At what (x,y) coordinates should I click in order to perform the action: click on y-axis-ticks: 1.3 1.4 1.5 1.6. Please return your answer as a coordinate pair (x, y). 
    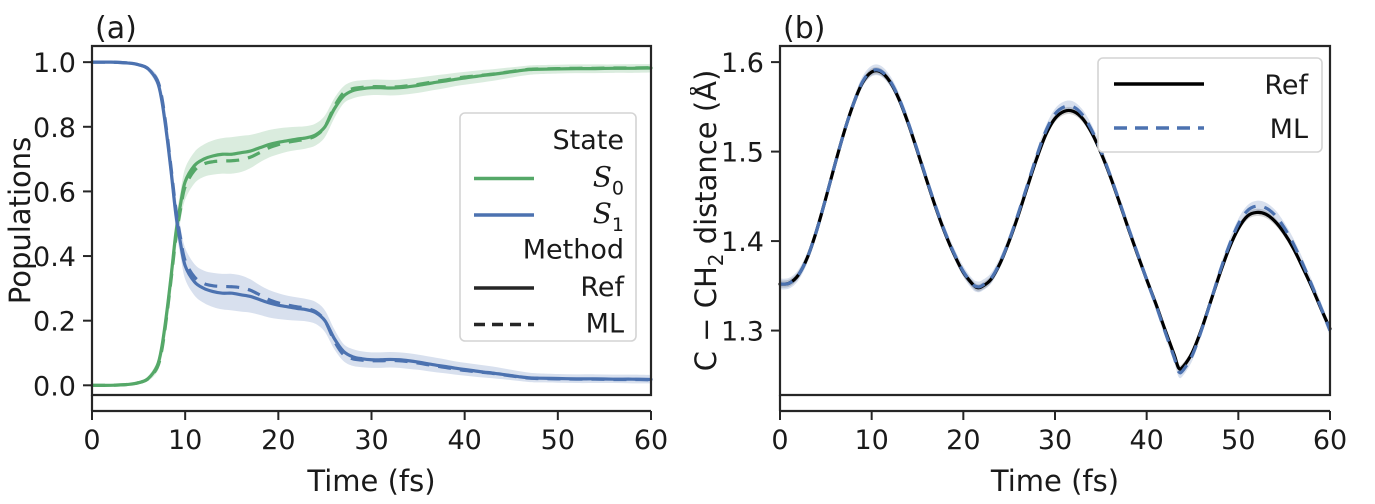
    Looking at the image, I should click on (750, 198).